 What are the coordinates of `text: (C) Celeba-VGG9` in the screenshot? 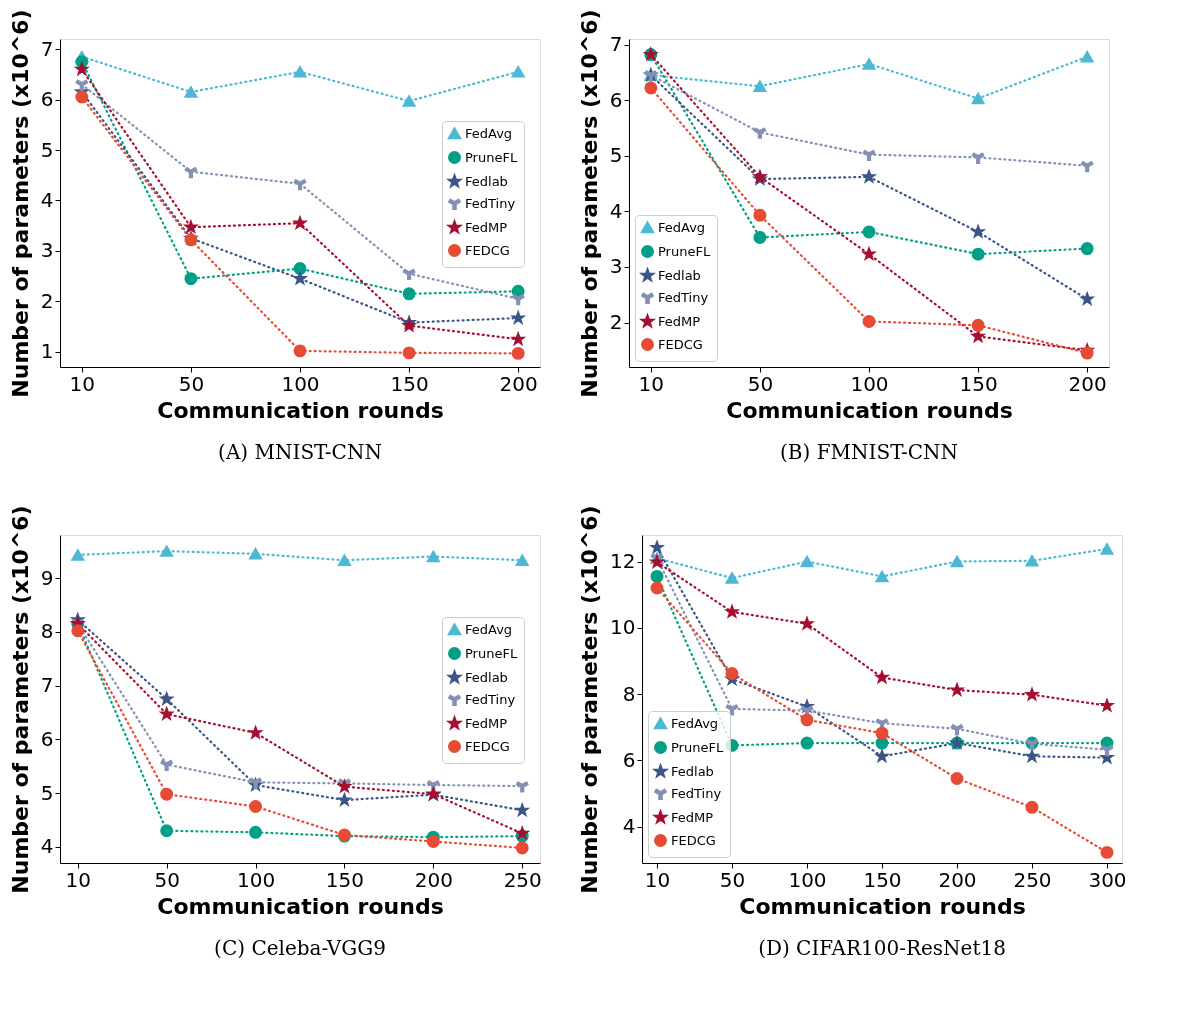 It's located at (300, 948).